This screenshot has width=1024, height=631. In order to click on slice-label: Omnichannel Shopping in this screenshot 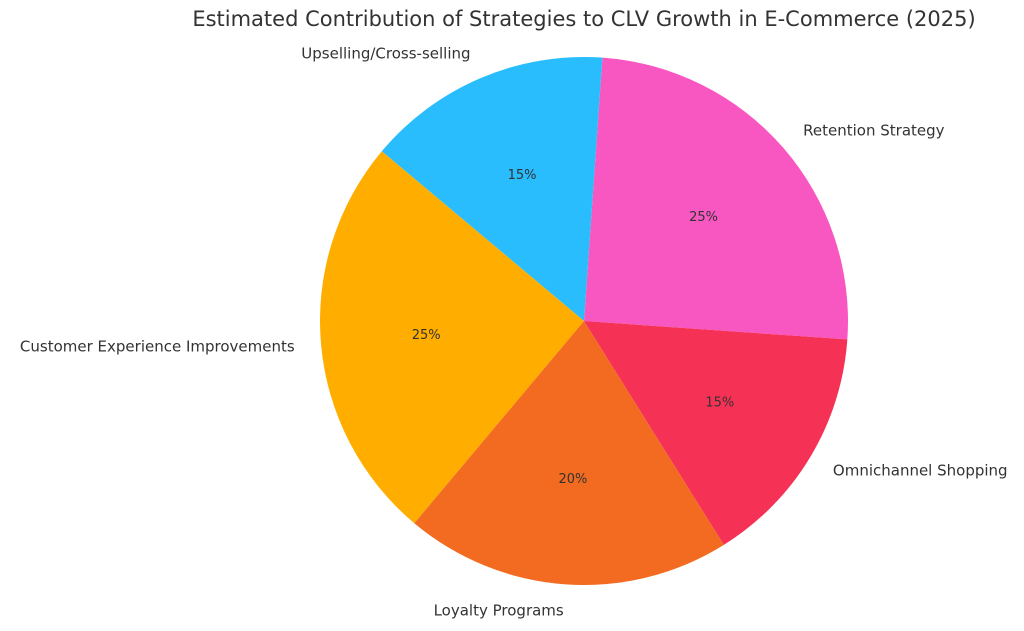, I will do `click(920, 471)`.